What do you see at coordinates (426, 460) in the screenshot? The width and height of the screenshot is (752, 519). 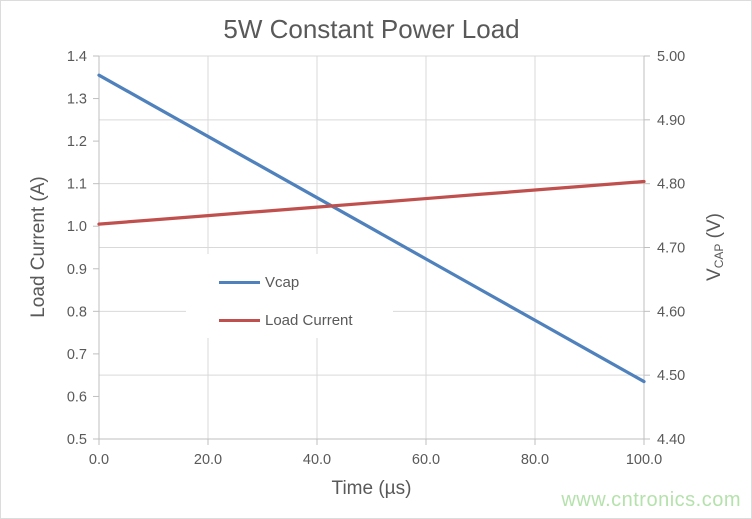 I see `x-tick-label: 60.0` at bounding box center [426, 460].